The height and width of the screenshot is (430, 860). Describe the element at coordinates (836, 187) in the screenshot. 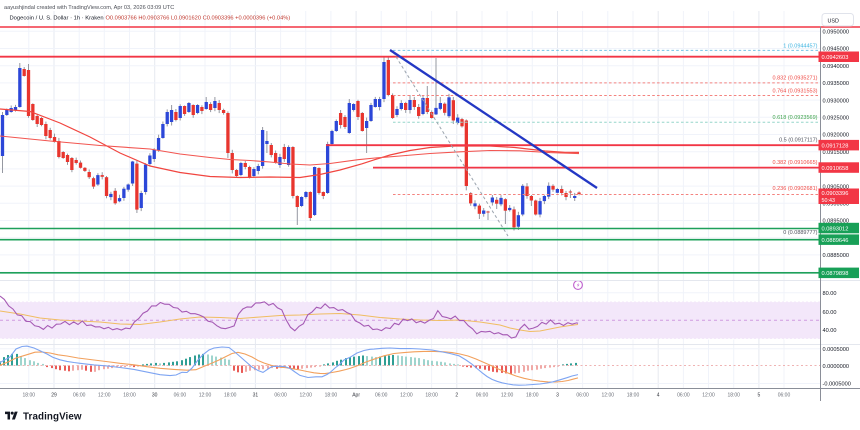

I see `svg-text: 0.0905000` at that location.